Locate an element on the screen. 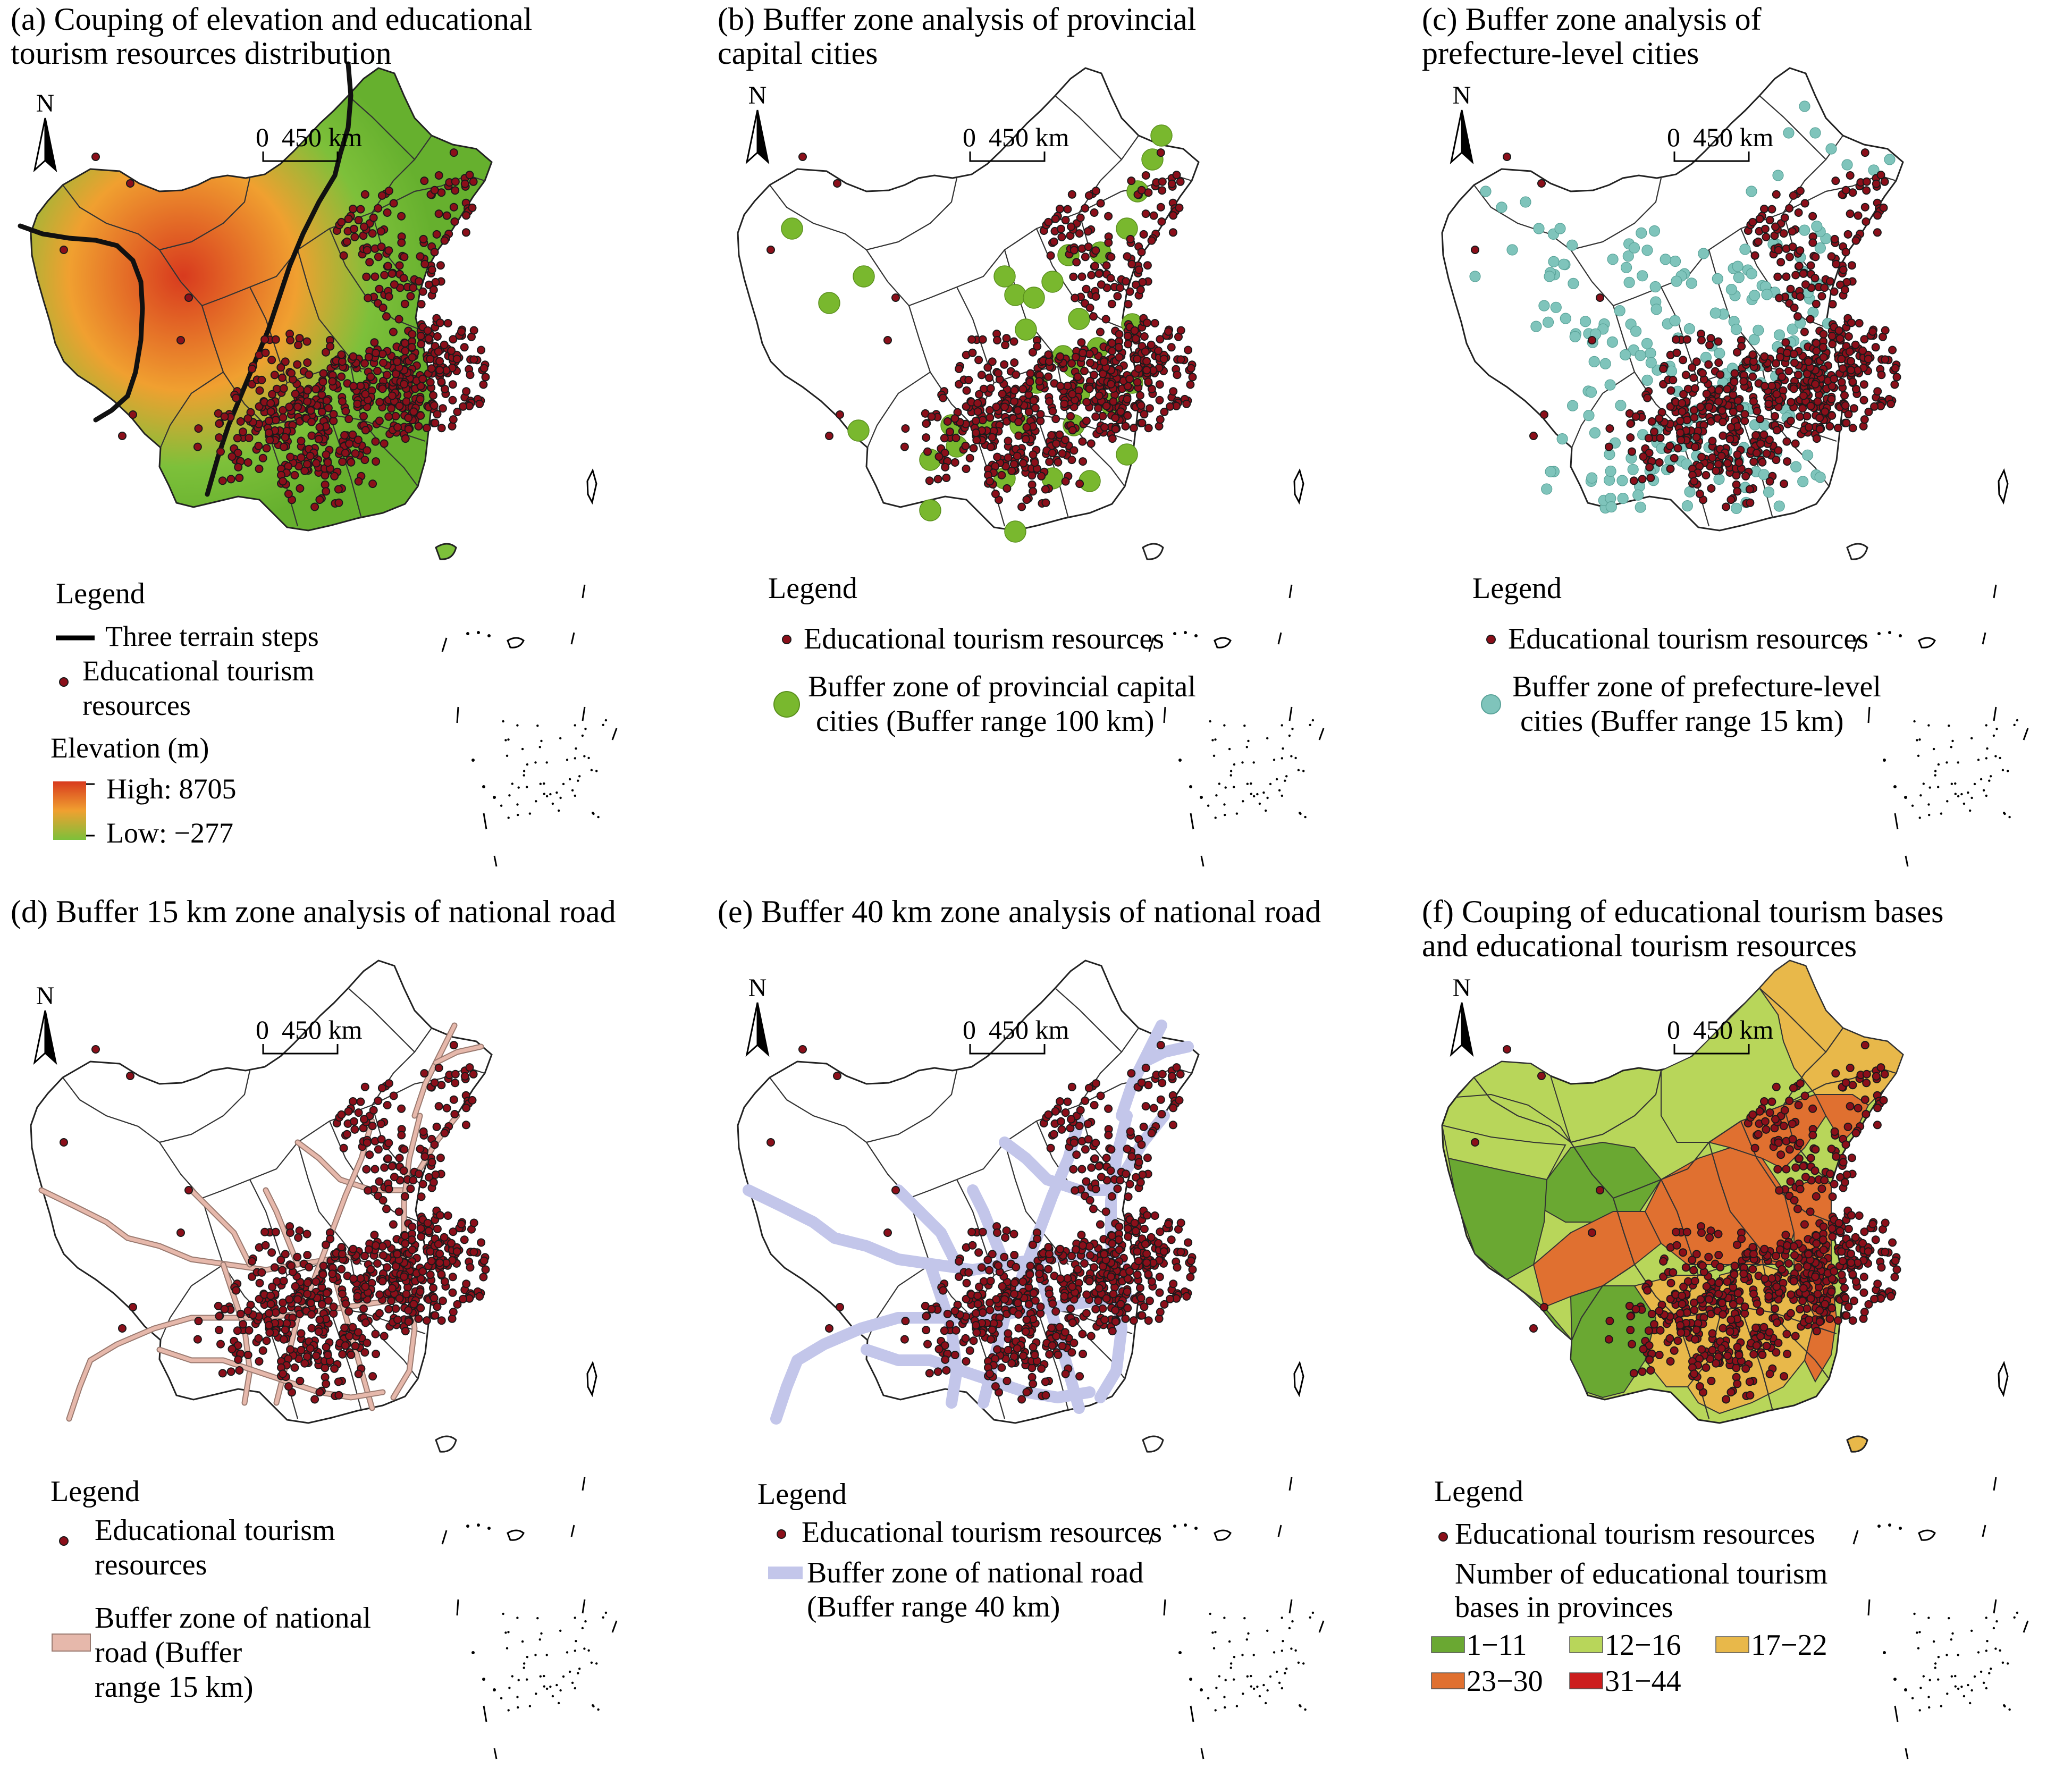 The height and width of the screenshot is (1785, 2072). buffer-legend-swatch is located at coordinates (71, 1643).